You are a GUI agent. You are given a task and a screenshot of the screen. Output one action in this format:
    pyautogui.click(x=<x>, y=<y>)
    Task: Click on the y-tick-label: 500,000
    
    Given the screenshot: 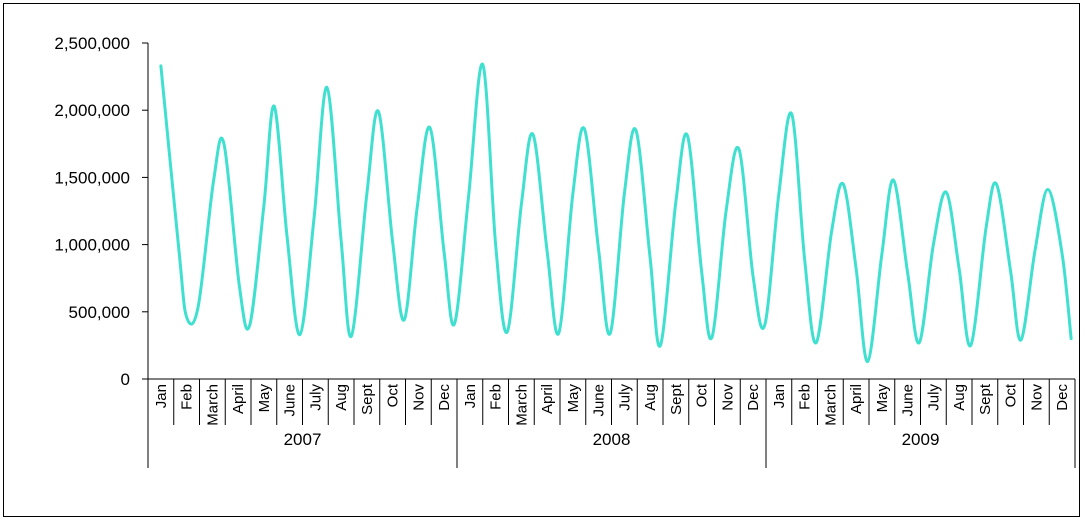 What is the action you would take?
    pyautogui.click(x=99, y=312)
    